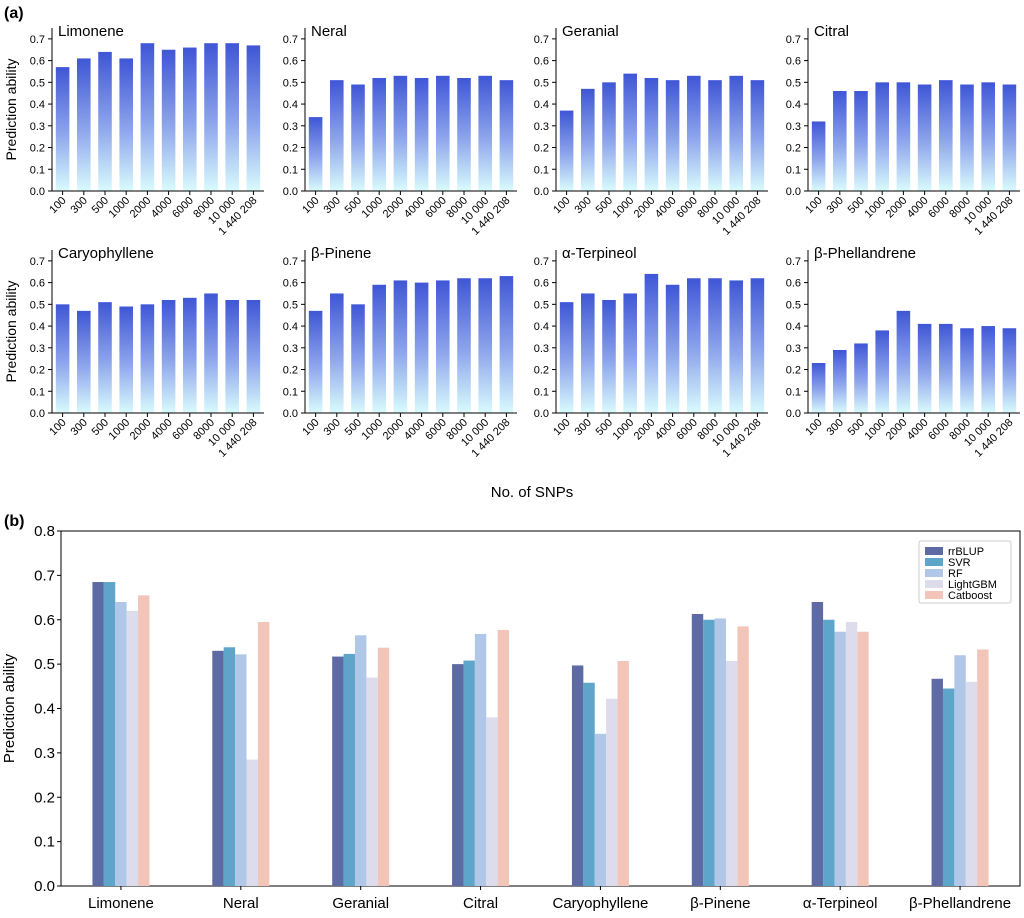  What do you see at coordinates (955, 574) in the screenshot?
I see `legend-label: RF` at bounding box center [955, 574].